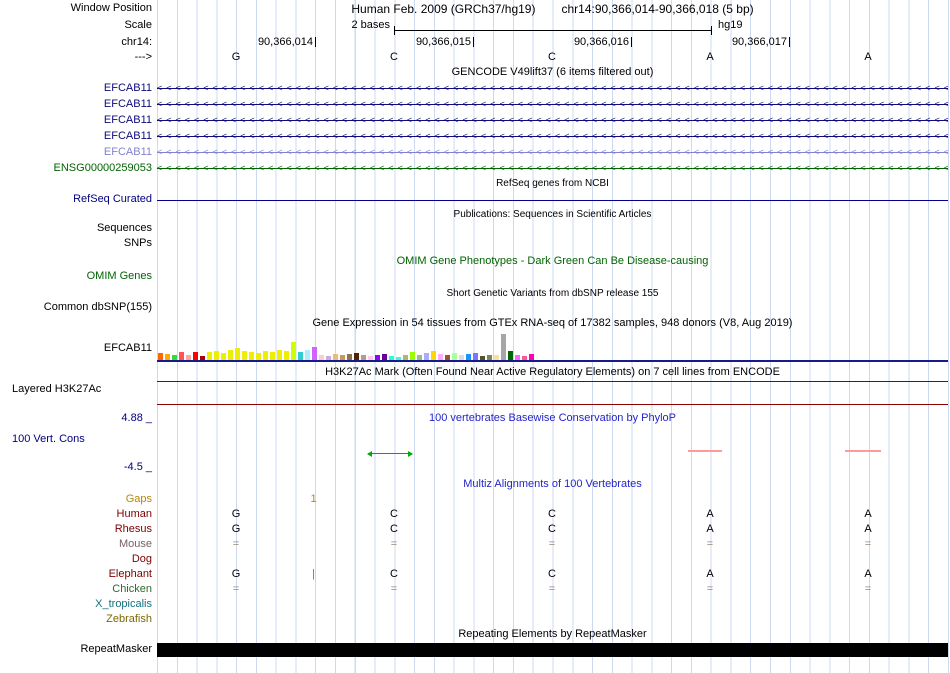 The height and width of the screenshot is (673, 950). What do you see at coordinates (132, 589) in the screenshot?
I see `multiz-species-label: Chicken` at bounding box center [132, 589].